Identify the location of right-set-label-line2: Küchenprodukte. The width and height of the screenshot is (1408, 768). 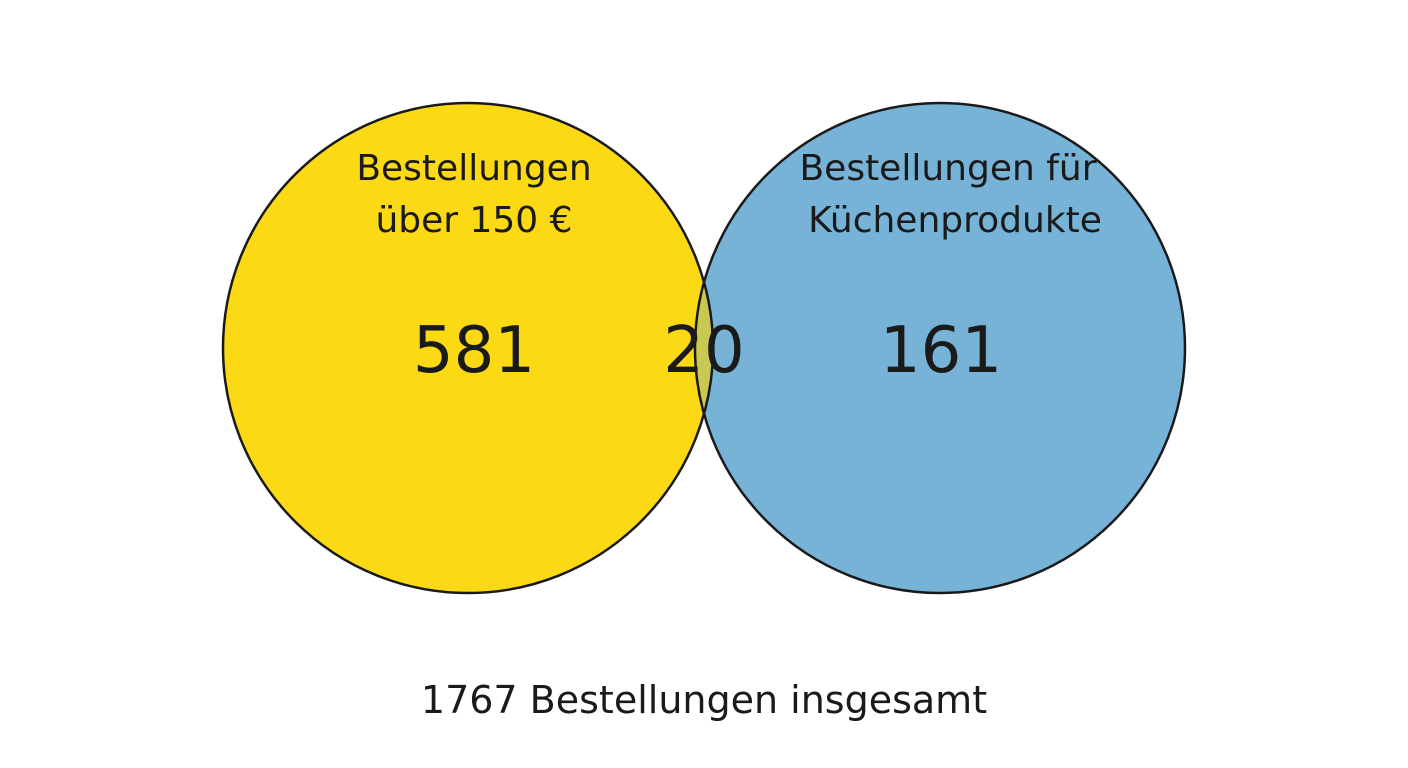
(955, 220).